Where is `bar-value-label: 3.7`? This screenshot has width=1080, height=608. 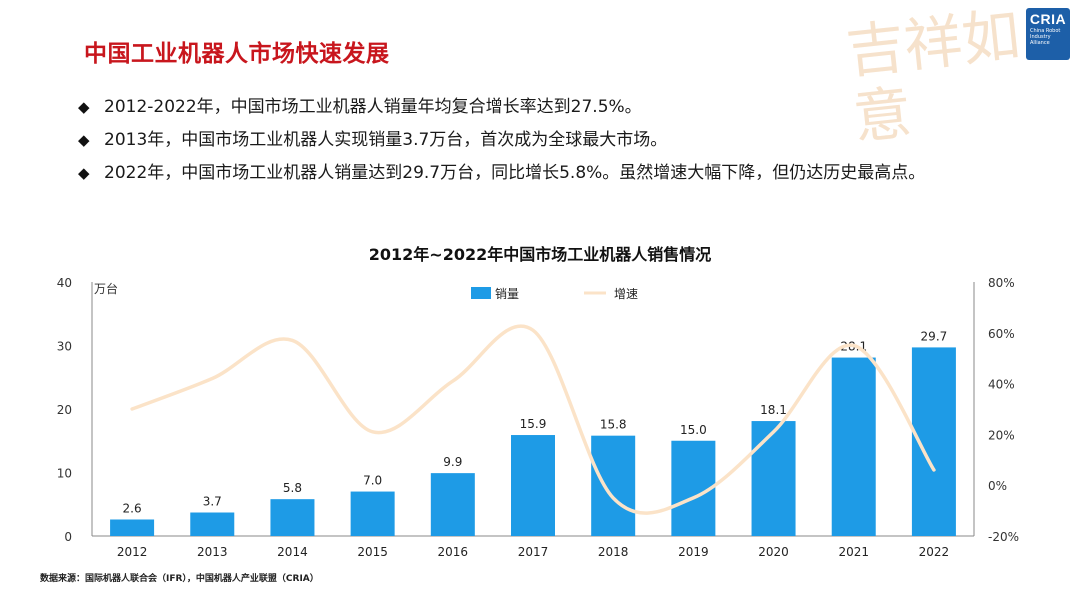
bar-value-label: 3.7 is located at coordinates (212, 502).